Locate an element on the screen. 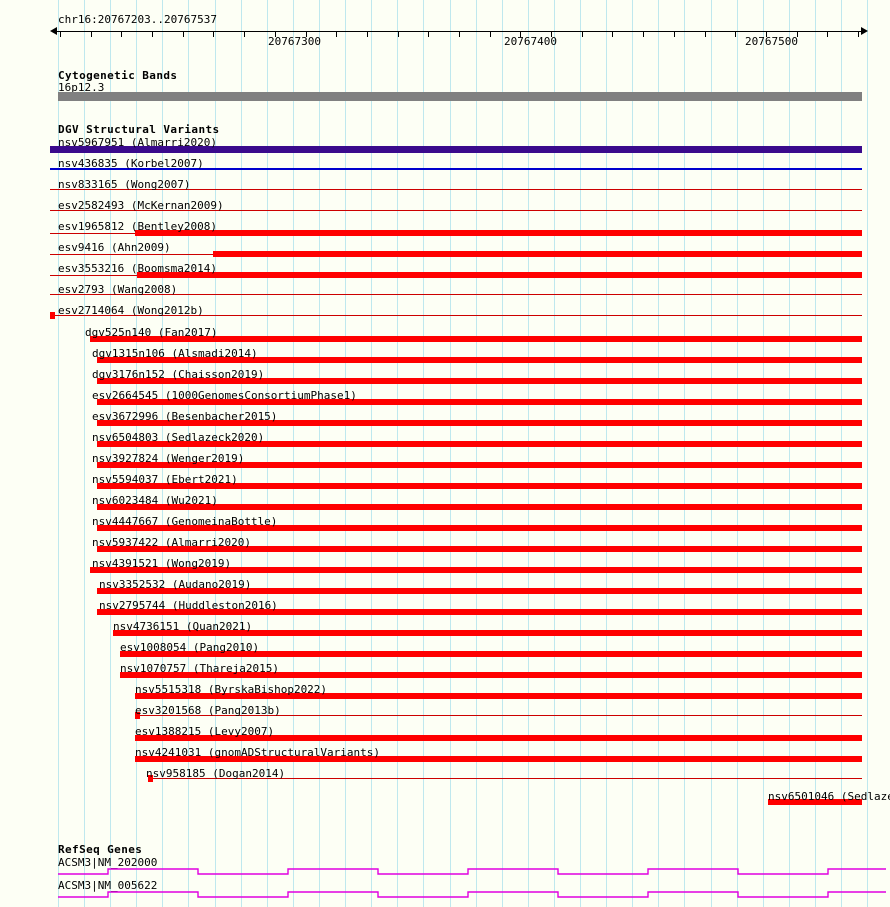 This screenshot has width=890, height=907. variant-label: nsv6504803 (Sedlazeck2020) is located at coordinates (178, 437).